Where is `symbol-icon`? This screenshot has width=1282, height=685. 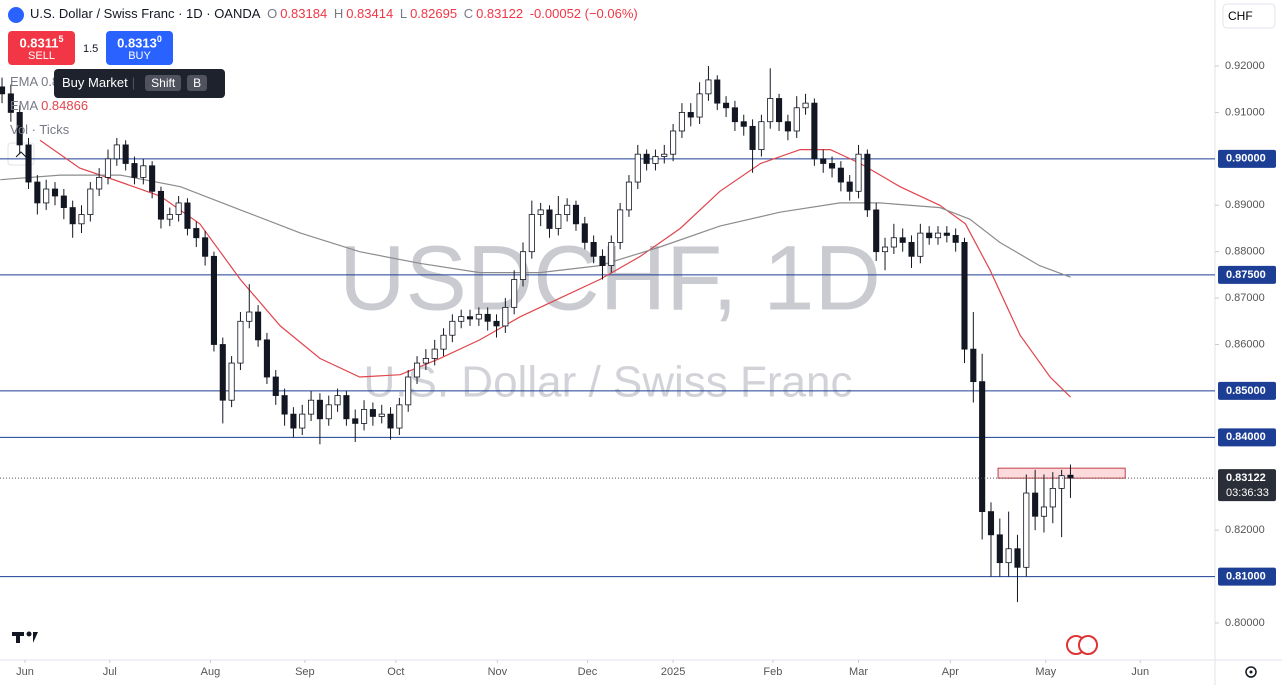
symbol-icon is located at coordinates (16, 15).